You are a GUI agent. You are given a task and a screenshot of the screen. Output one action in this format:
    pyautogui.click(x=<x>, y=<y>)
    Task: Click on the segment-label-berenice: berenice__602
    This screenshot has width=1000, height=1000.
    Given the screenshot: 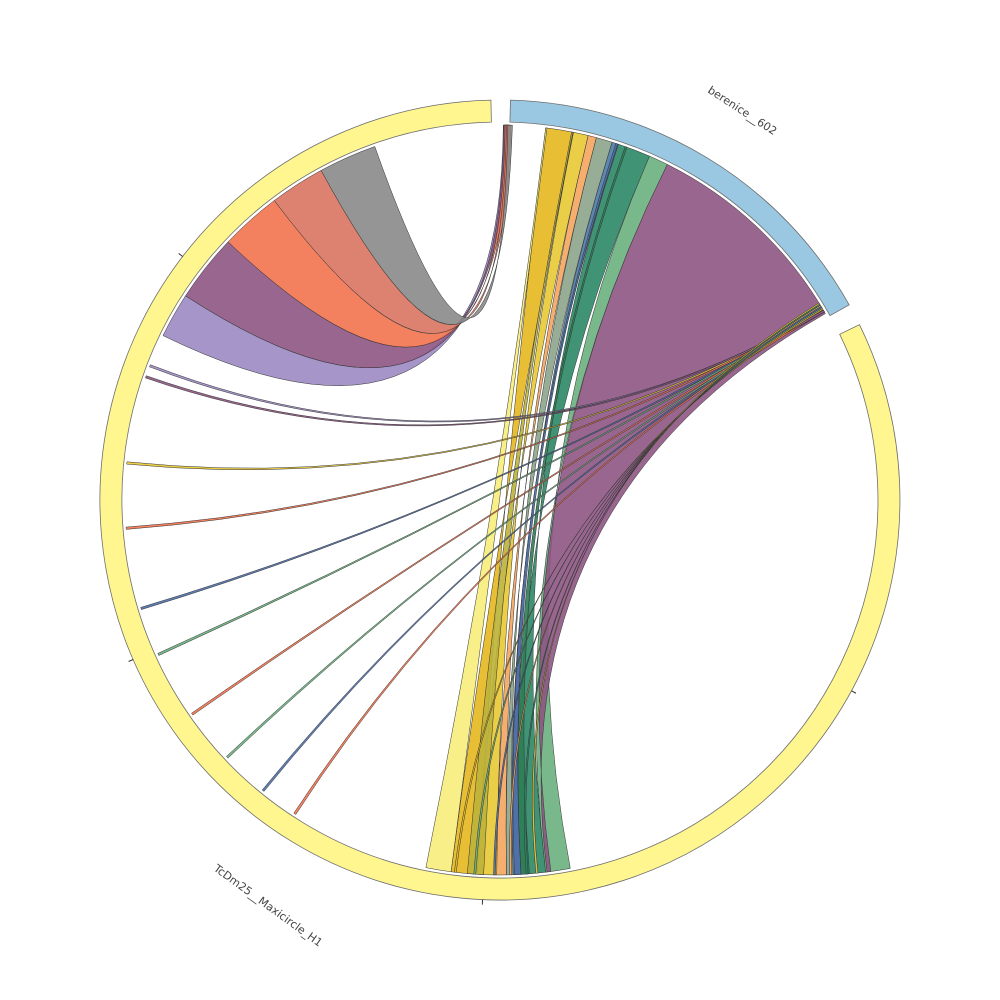 What is the action you would take?
    pyautogui.click(x=742, y=111)
    